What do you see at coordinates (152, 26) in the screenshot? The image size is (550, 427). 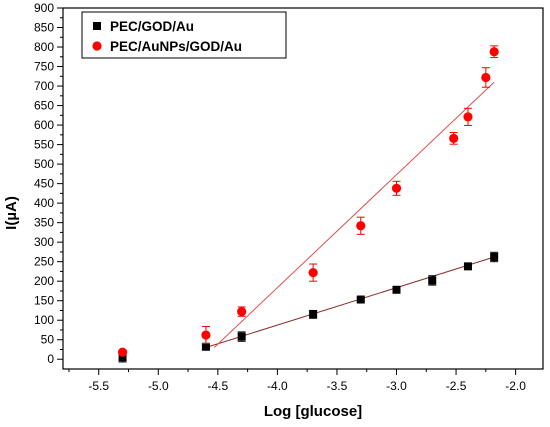 I see `legend-label: PEC/GOD/Au` at bounding box center [152, 26].